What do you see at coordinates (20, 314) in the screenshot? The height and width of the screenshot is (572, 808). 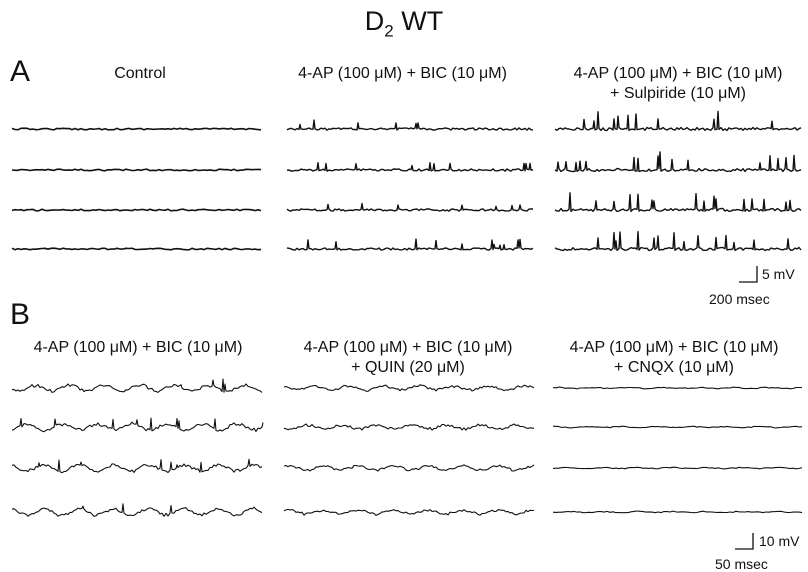 I see `panel-b-label: B` at bounding box center [20, 314].